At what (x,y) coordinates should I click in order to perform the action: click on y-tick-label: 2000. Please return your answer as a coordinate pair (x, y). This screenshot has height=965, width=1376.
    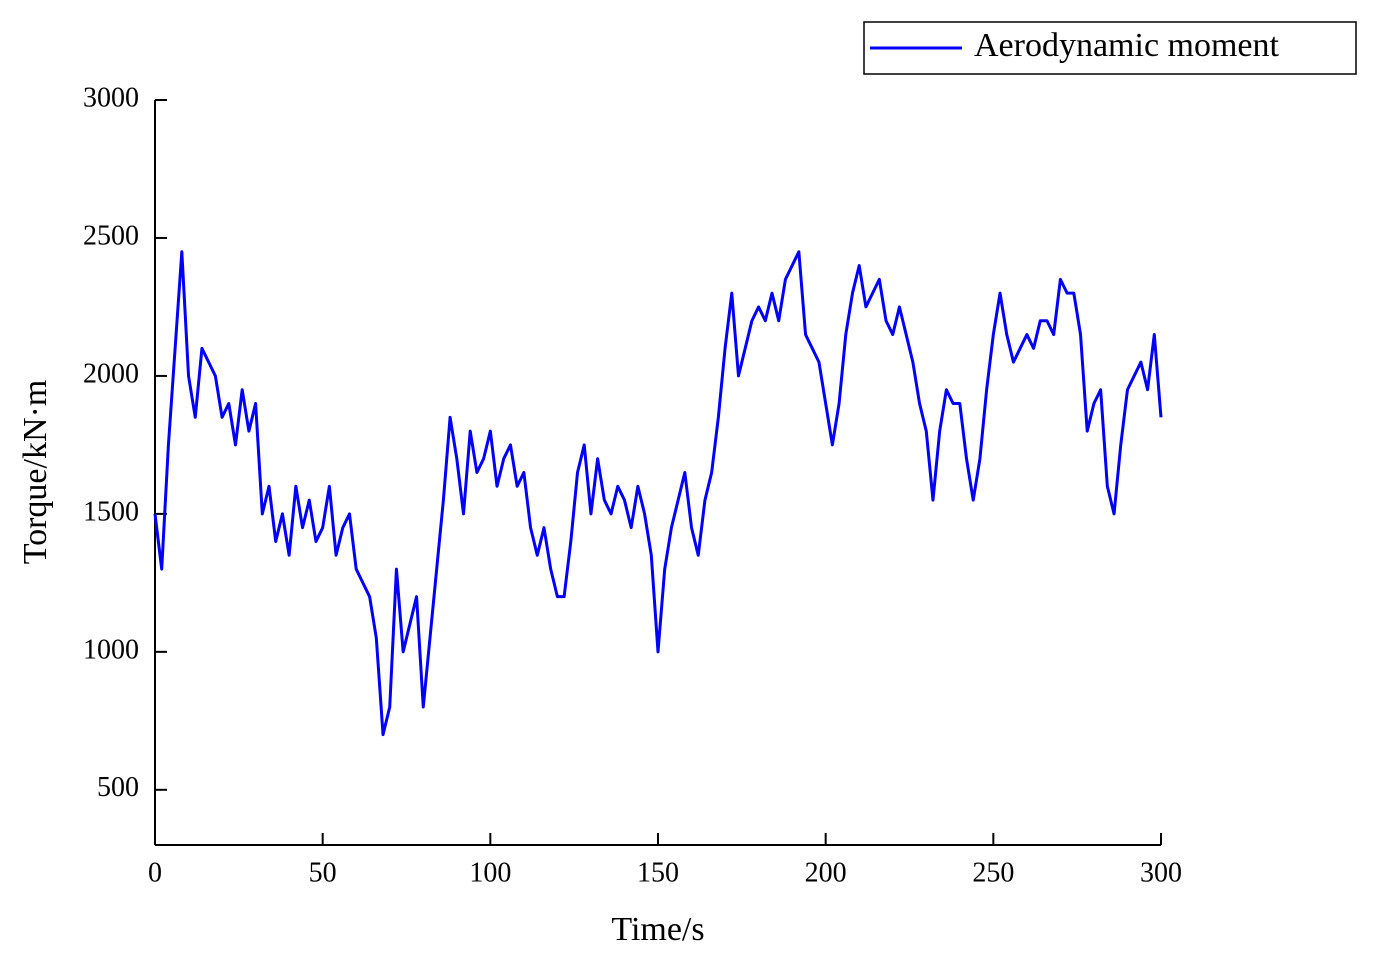
    Looking at the image, I should click on (111, 373).